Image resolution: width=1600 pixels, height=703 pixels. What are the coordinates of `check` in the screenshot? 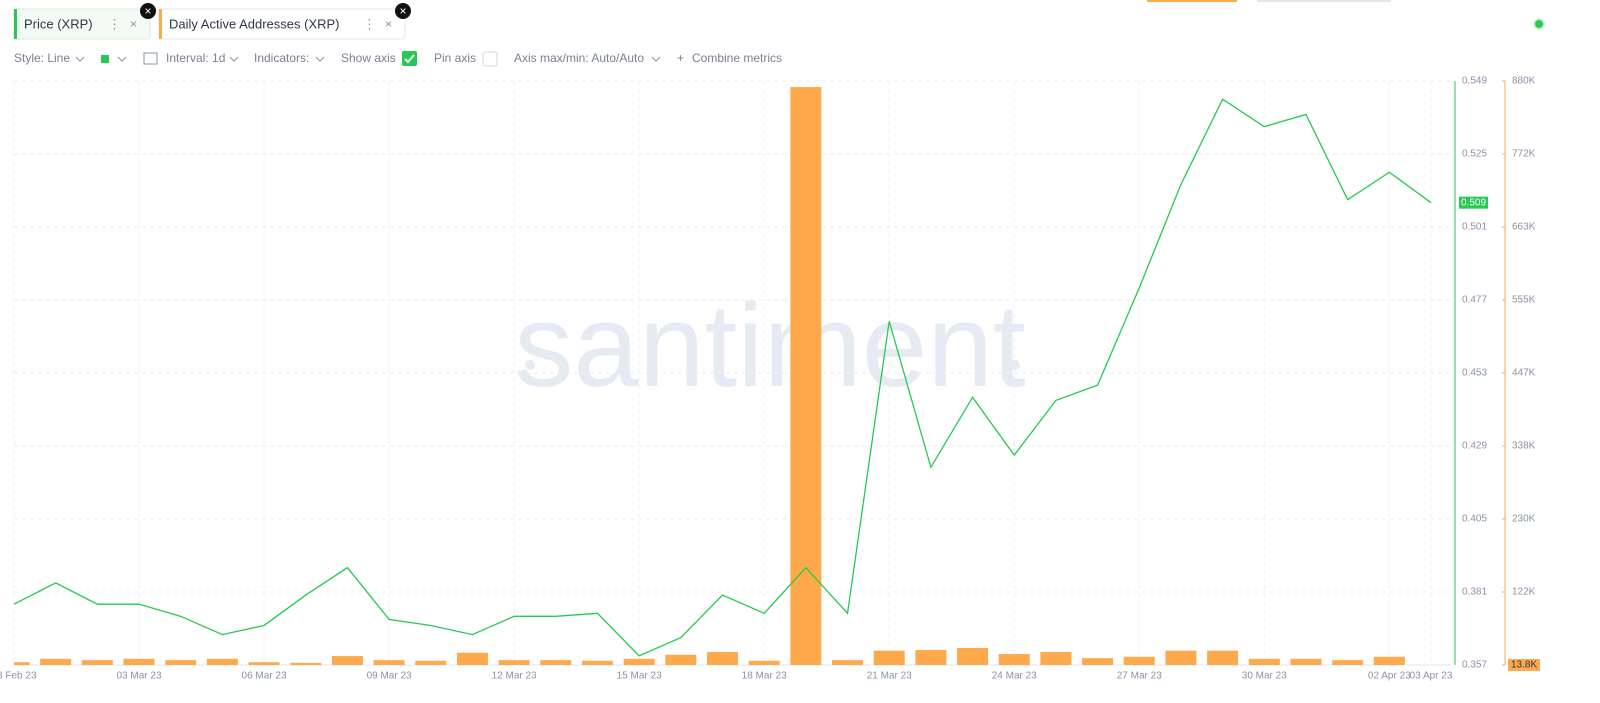 It's located at (409, 59).